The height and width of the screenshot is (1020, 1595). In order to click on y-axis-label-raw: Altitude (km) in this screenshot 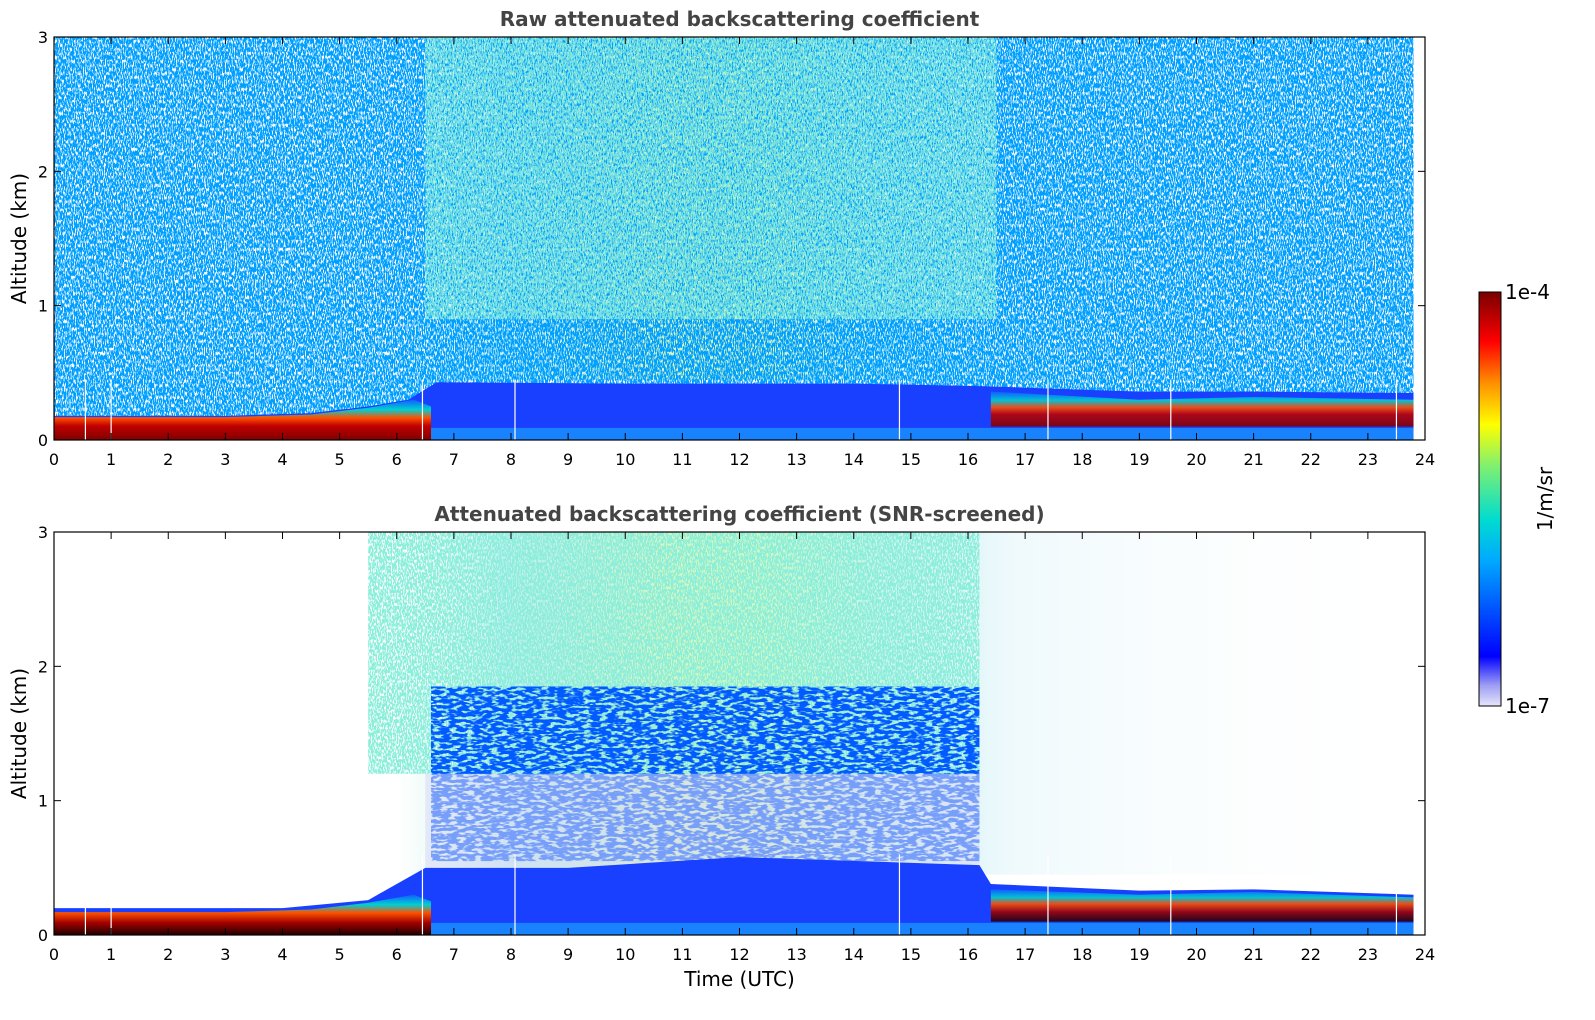, I will do `click(19, 238)`.